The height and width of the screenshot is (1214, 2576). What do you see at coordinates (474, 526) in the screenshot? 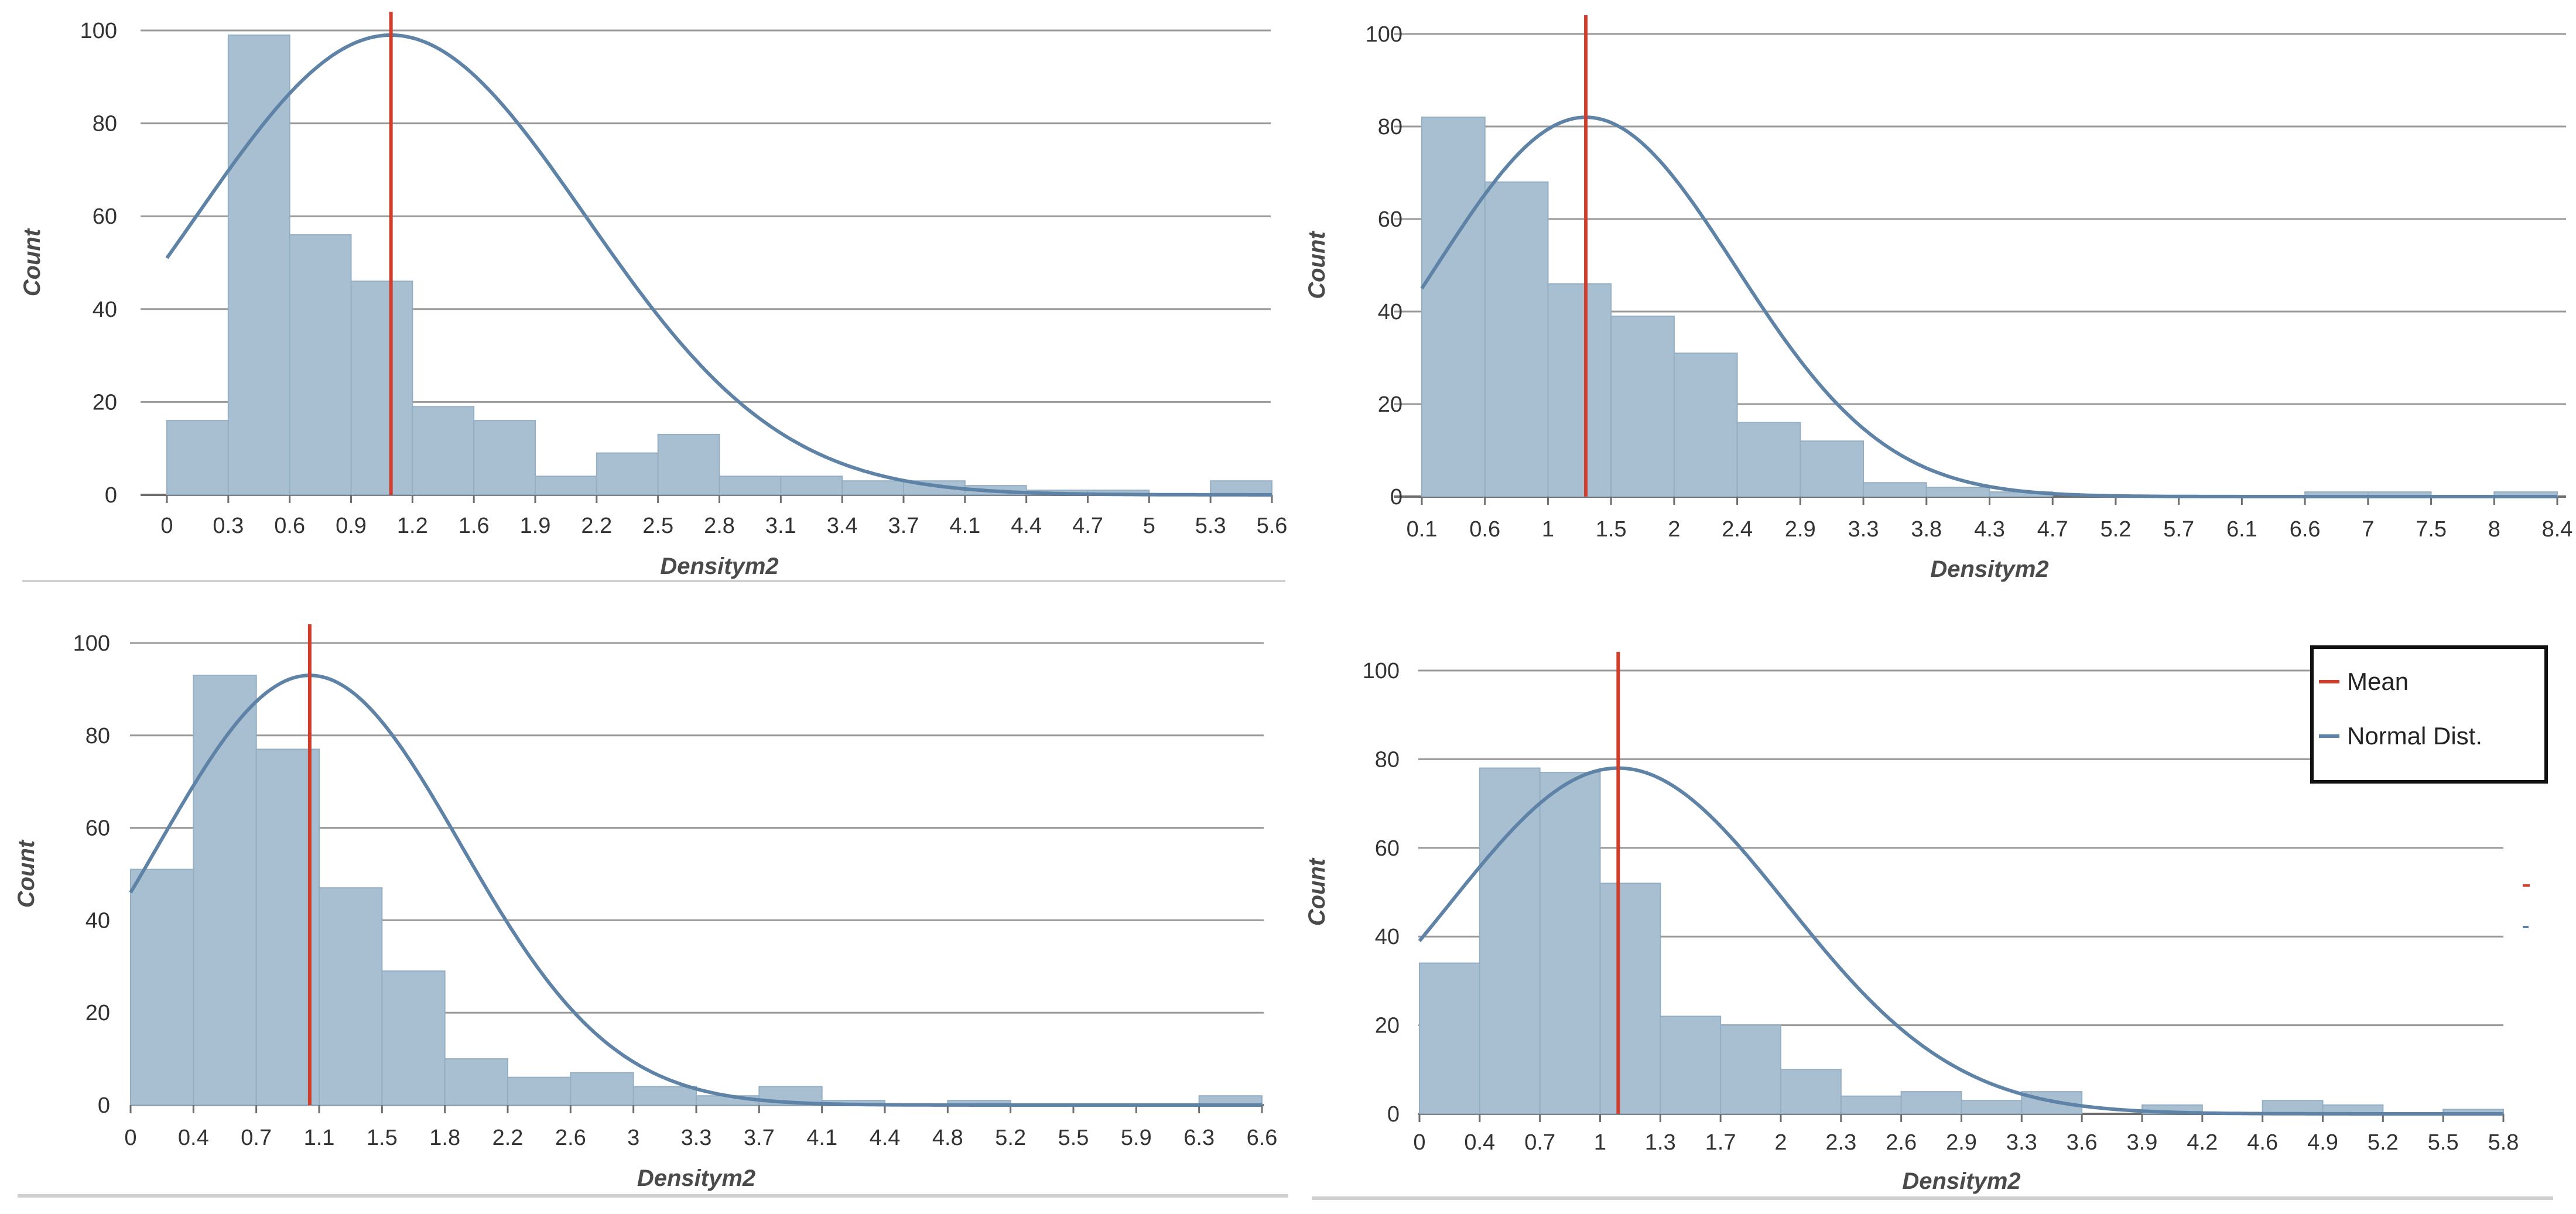
I see `x-tick-label: 1.6` at bounding box center [474, 526].